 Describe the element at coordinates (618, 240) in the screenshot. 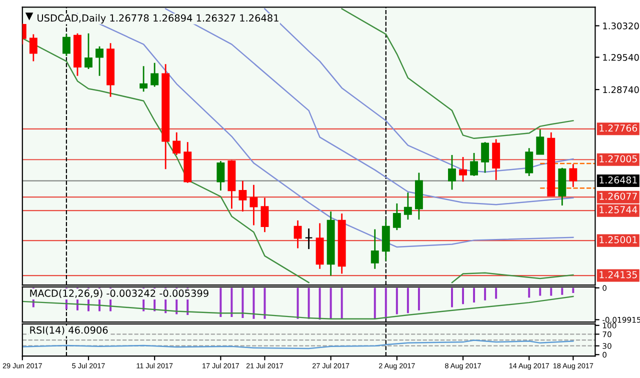

I see `ref-line-label: 1.25001` at that location.